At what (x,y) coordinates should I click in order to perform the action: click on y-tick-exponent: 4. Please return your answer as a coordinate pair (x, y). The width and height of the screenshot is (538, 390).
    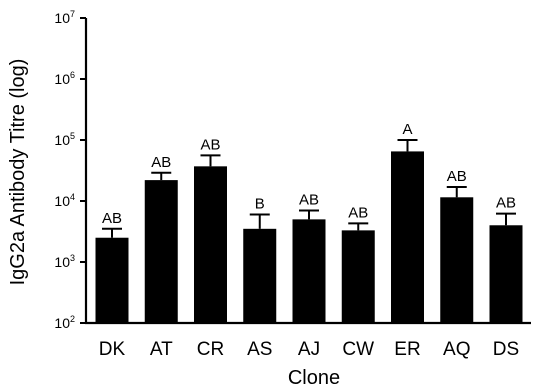
    Looking at the image, I should click on (72, 197).